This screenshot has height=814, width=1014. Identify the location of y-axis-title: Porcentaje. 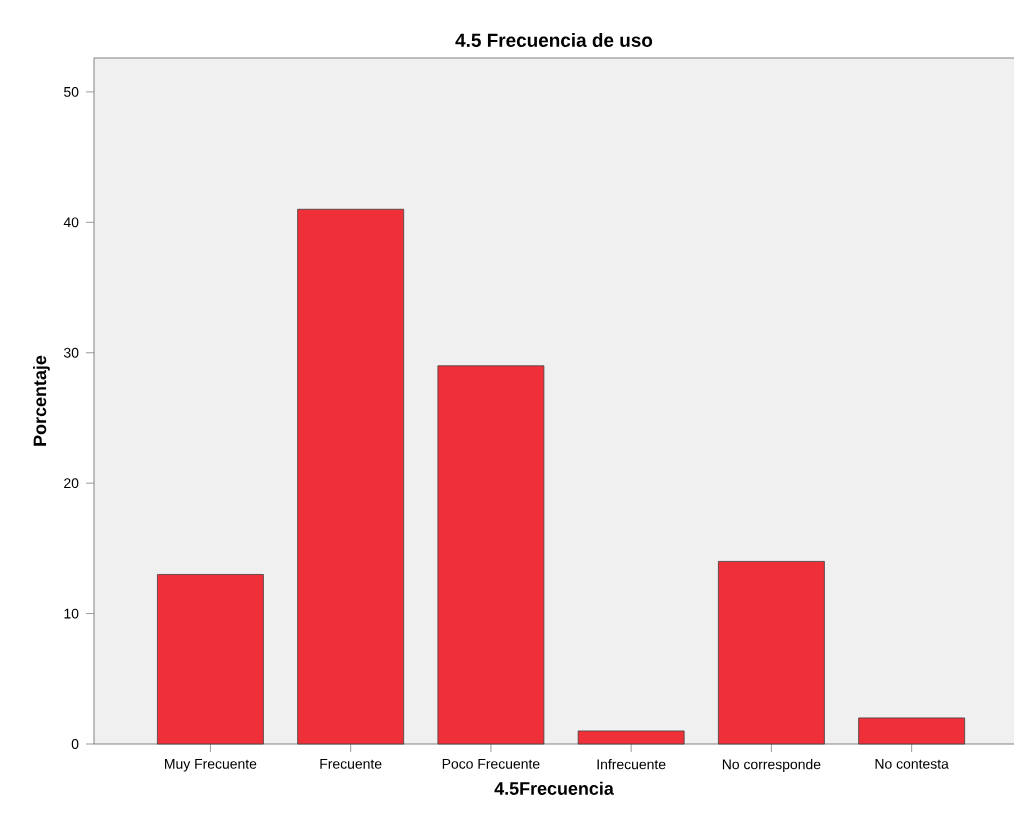
(41, 400).